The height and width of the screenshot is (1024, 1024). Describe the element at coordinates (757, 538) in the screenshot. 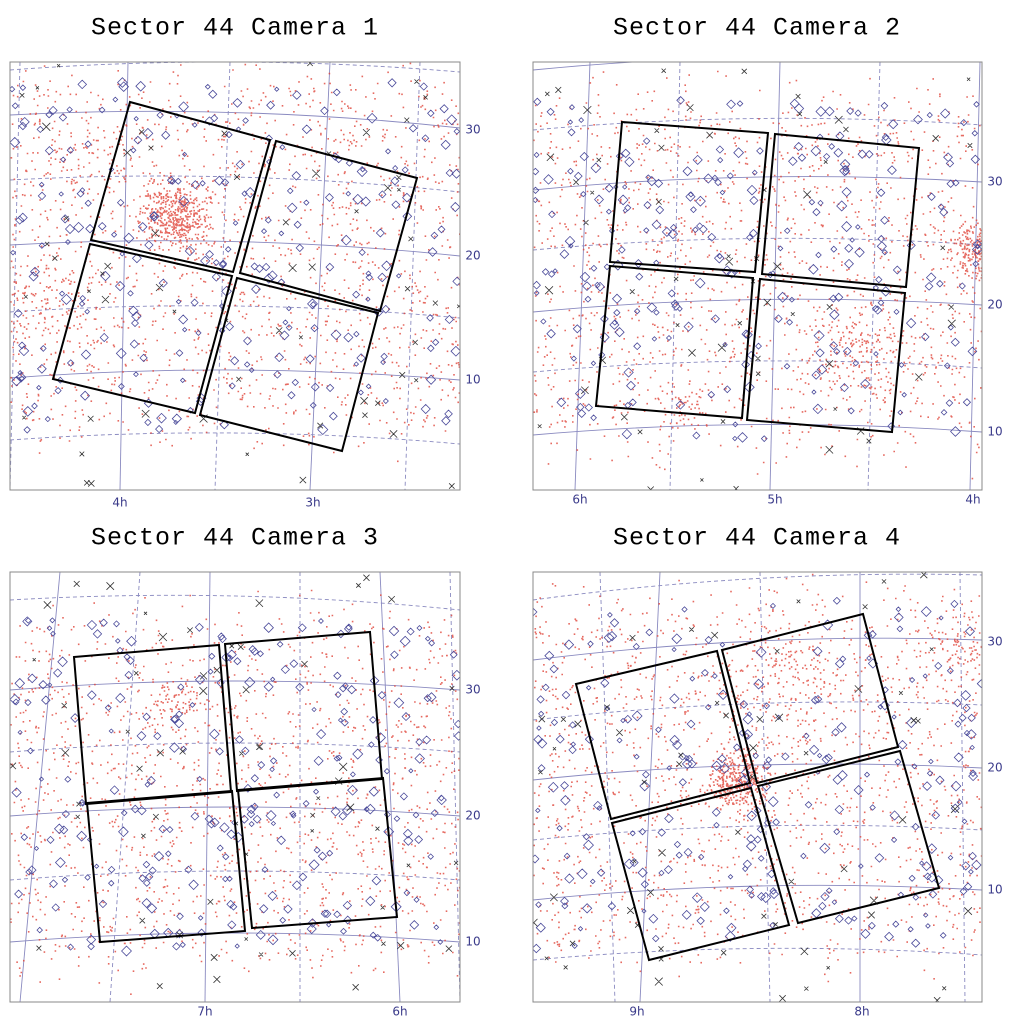

I see `panel-title: Sector 44 Camera 4` at that location.